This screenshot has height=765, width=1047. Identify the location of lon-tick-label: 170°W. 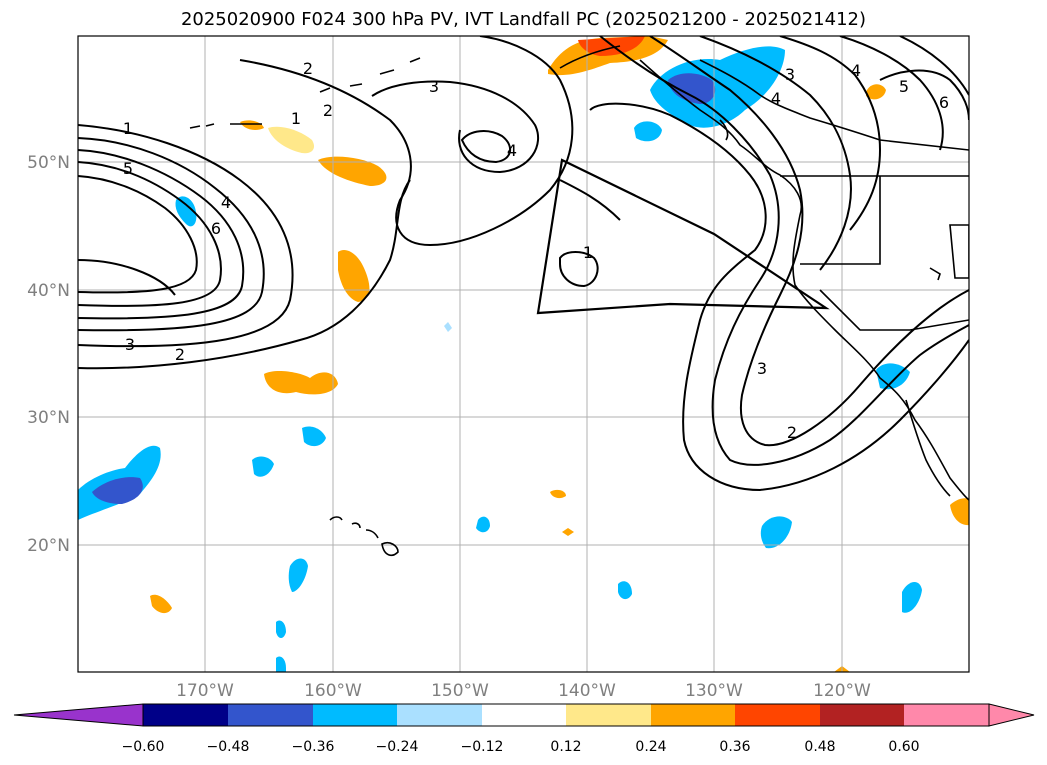
(205, 691).